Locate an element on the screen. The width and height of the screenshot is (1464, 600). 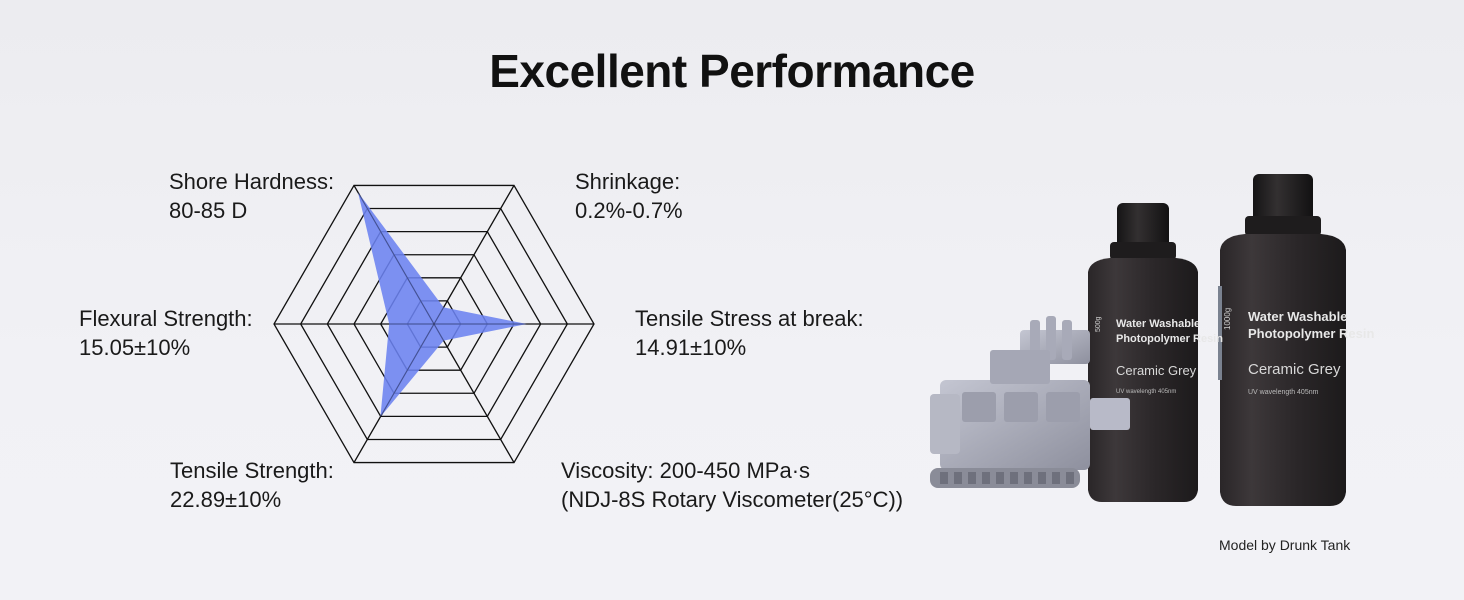
axis-title: Shrinkage: is located at coordinates (628, 181).